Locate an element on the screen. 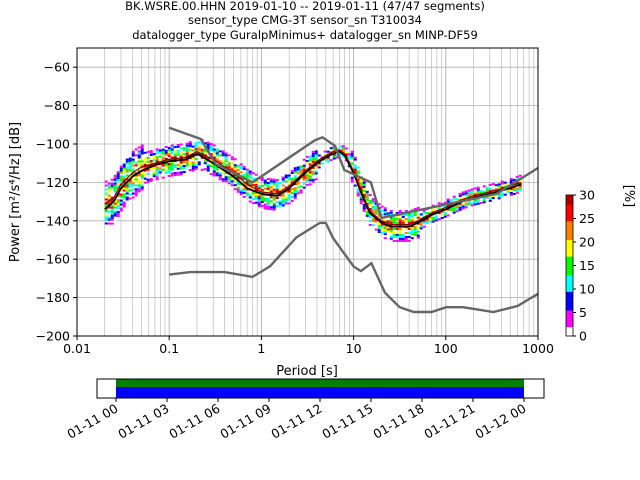 Image resolution: width=640 pixels, height=480 pixels. timeline-tick-label: 01-11 00 is located at coordinates (92, 421).